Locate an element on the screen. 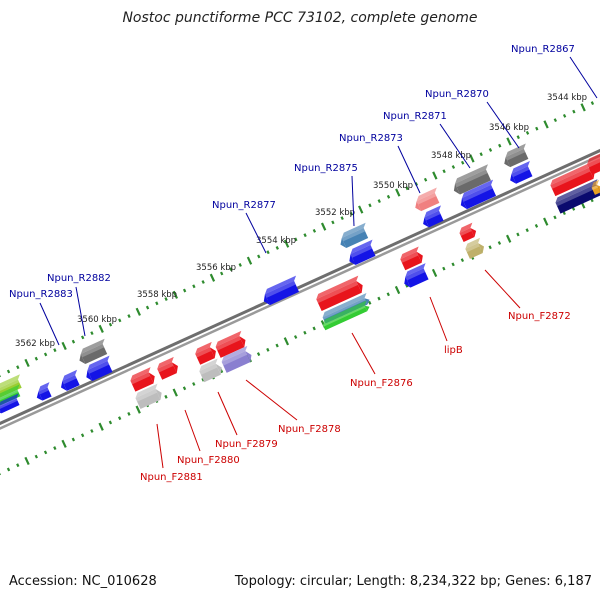 The height and width of the screenshot is (600, 600). reverse-gene-label: Npun_R2882 is located at coordinates (79, 278).